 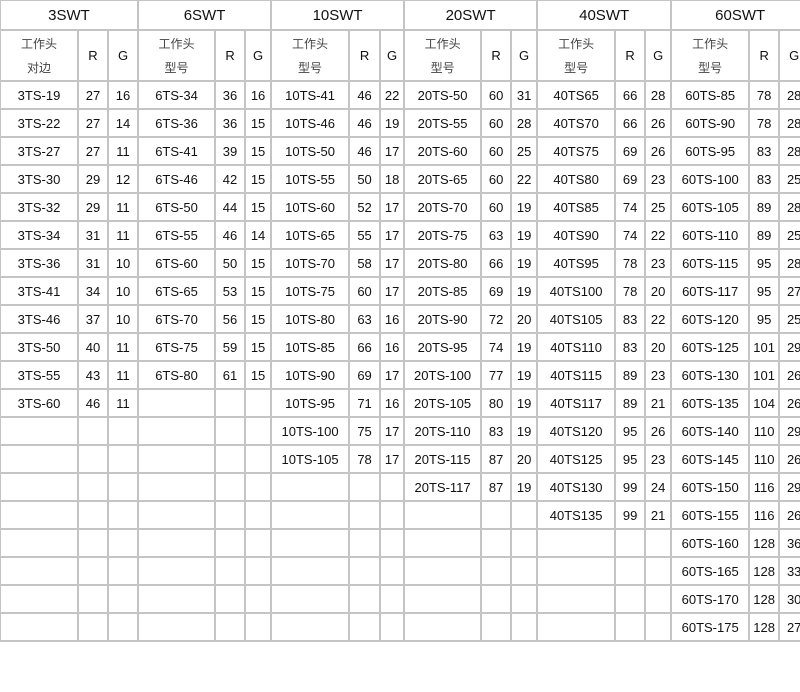 I want to click on r-value-cell: 60, so click(x=496, y=151).